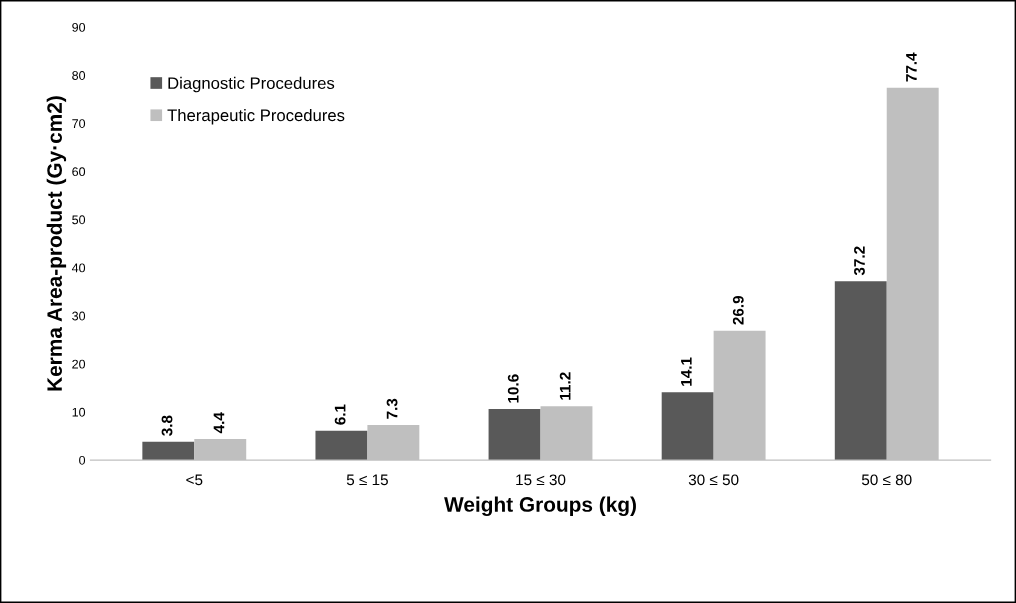 This screenshot has height=603, width=1016. What do you see at coordinates (392, 408) in the screenshot?
I see `data-label: 7.3` at bounding box center [392, 408].